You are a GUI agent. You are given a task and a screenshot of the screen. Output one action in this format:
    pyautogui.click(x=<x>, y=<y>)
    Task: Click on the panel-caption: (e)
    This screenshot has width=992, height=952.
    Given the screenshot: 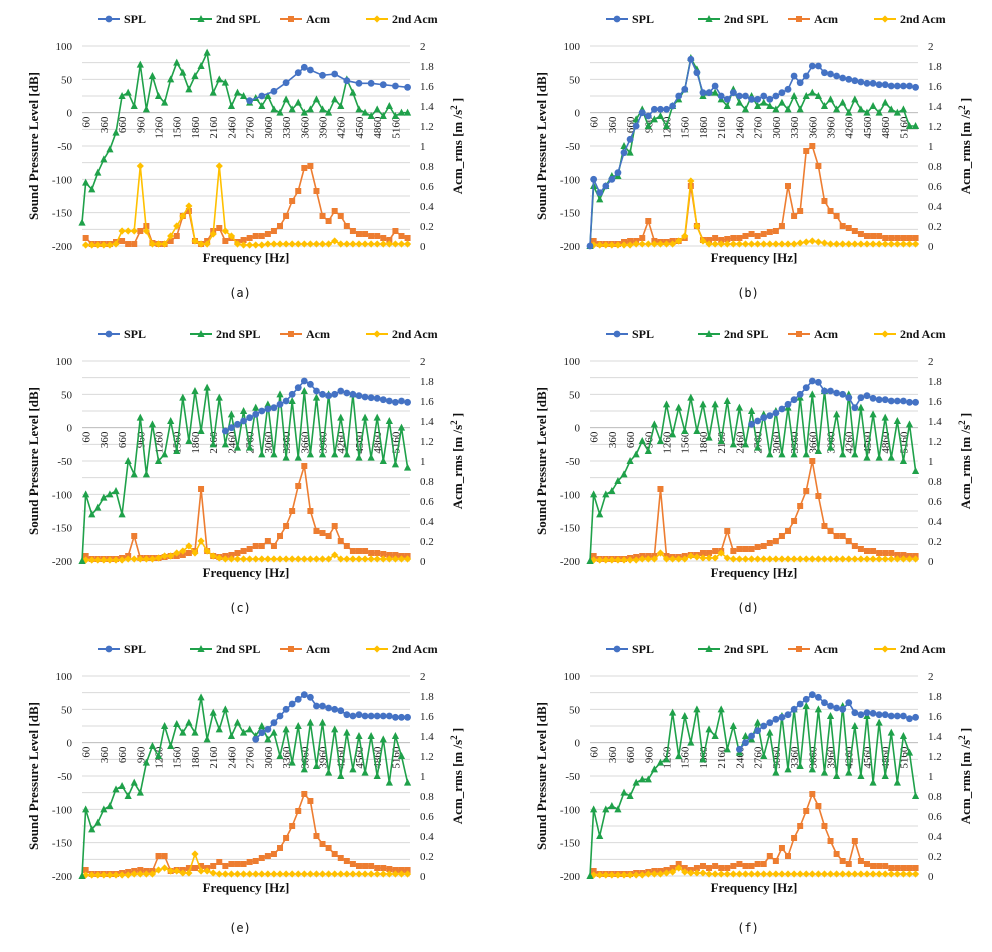 What is the action you would take?
    pyautogui.click(x=240, y=928)
    